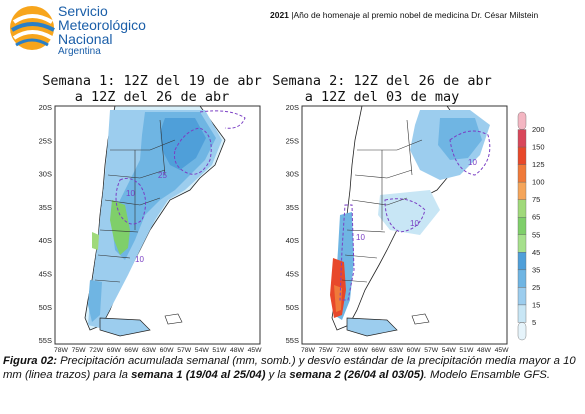 The height and width of the screenshot is (414, 585). I want to click on caption-figure-label: Figura 02:, so click(30, 361).